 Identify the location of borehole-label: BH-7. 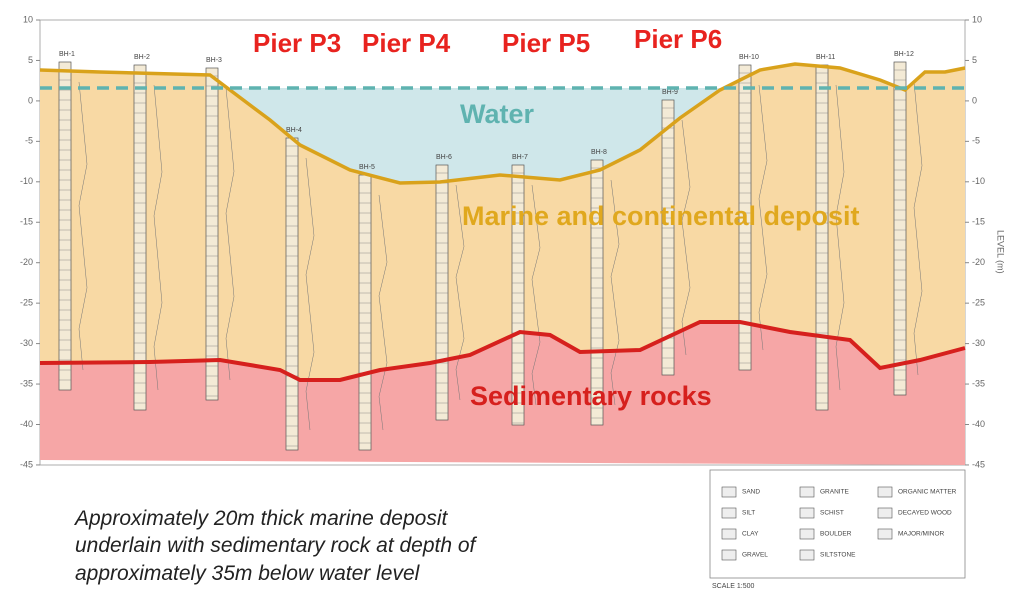
(520, 157).